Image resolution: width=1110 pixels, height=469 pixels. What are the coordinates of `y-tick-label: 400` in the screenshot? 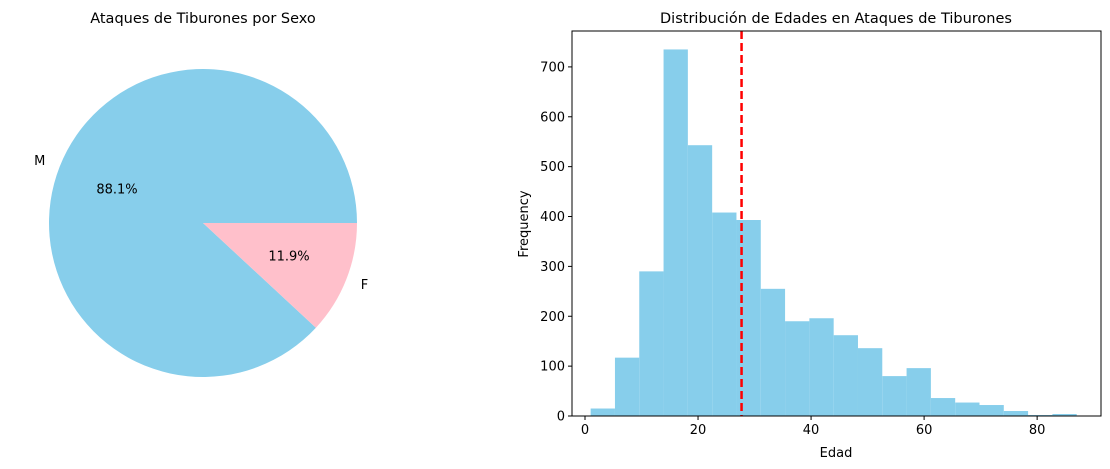 It's located at (552, 217).